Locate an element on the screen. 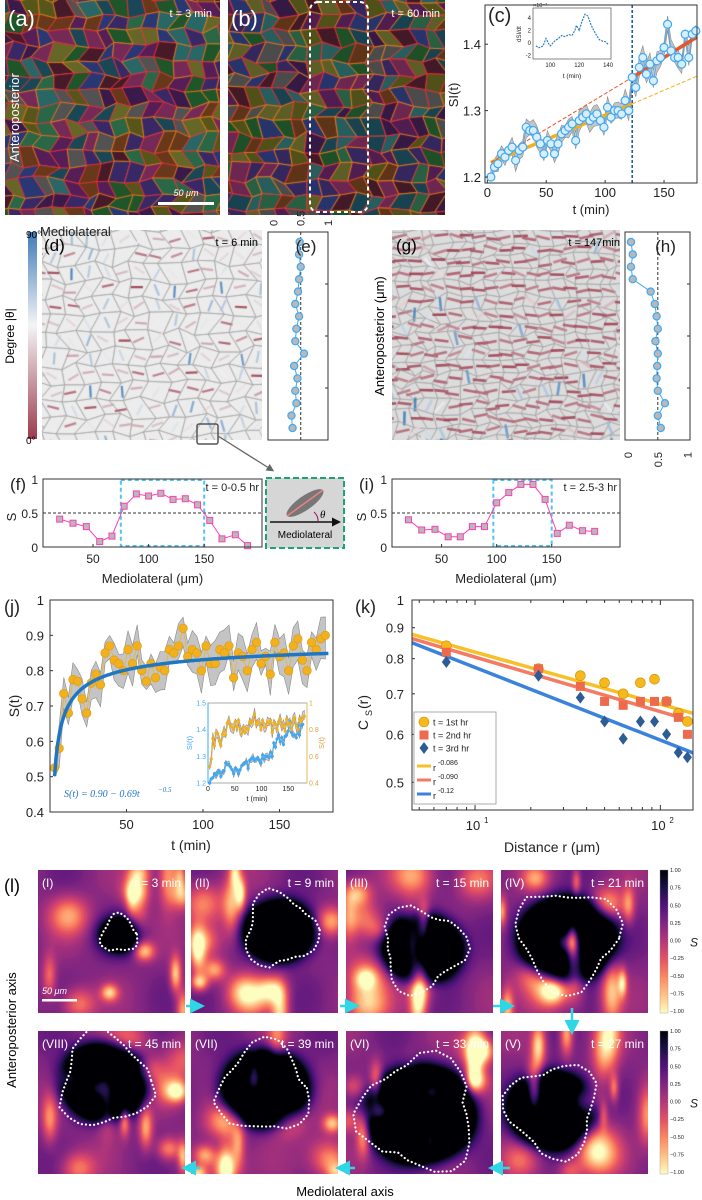 The height and width of the screenshot is (1200, 702). j-ytick-label: 0.6 is located at coordinates (35, 741).